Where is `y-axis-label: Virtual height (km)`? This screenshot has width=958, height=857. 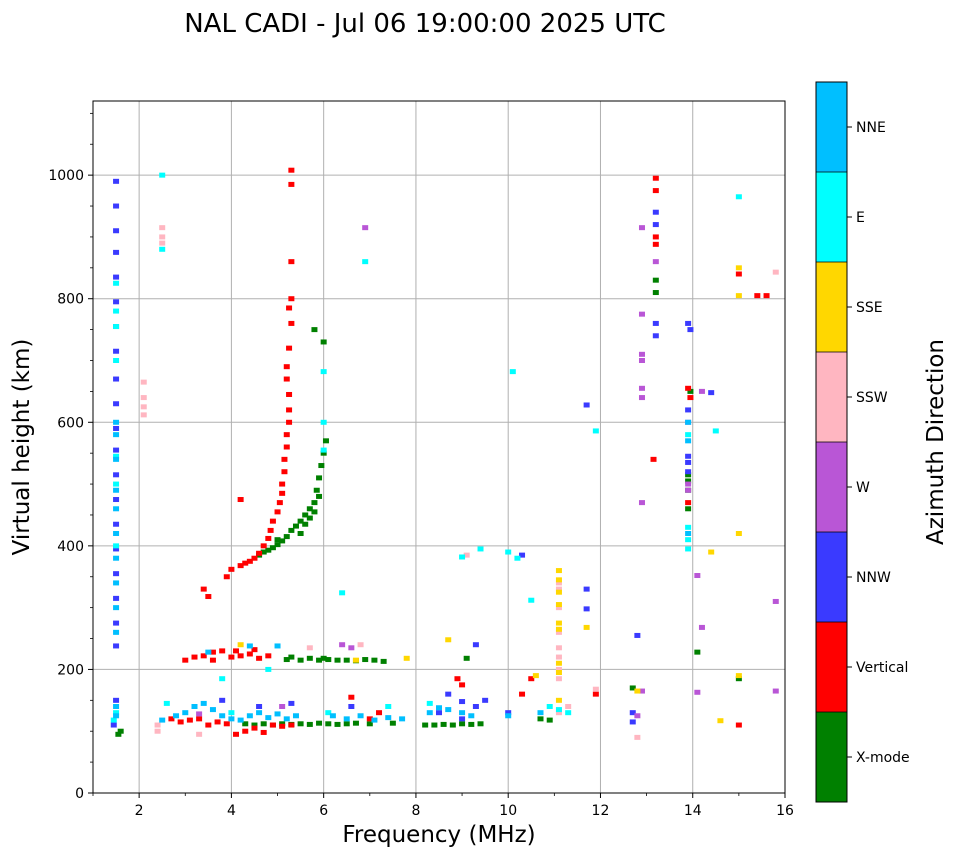 y-axis-label: Virtual height (km) is located at coordinates (22, 447).